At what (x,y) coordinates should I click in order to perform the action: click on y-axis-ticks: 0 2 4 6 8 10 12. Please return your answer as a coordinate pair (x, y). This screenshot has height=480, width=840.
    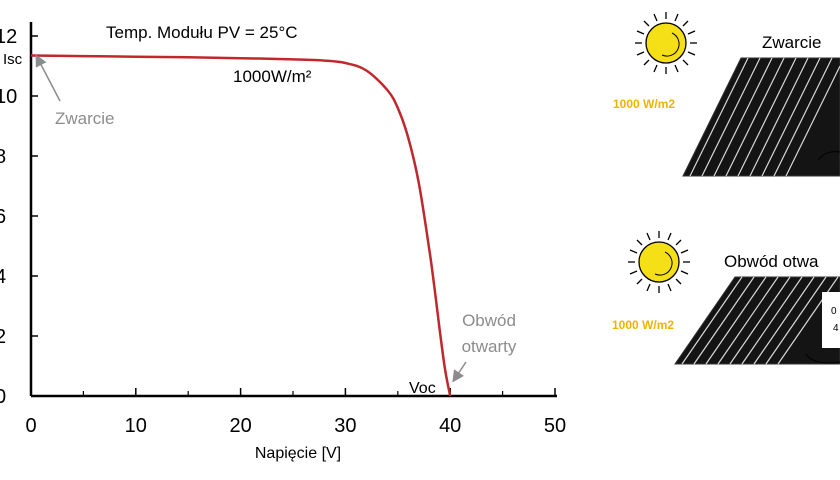
    Looking at the image, I should click on (19, 217).